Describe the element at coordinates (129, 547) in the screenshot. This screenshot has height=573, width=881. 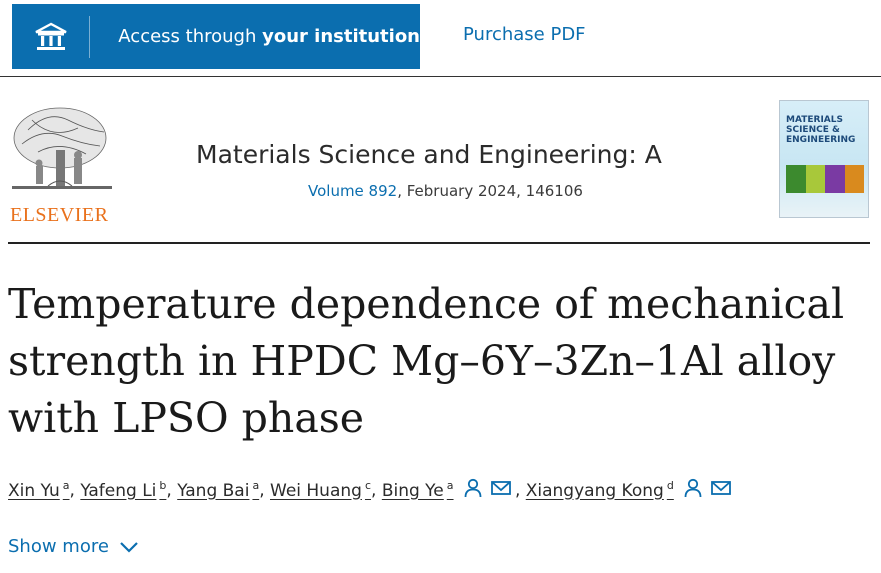
I see `chevron-down-icon` at that location.